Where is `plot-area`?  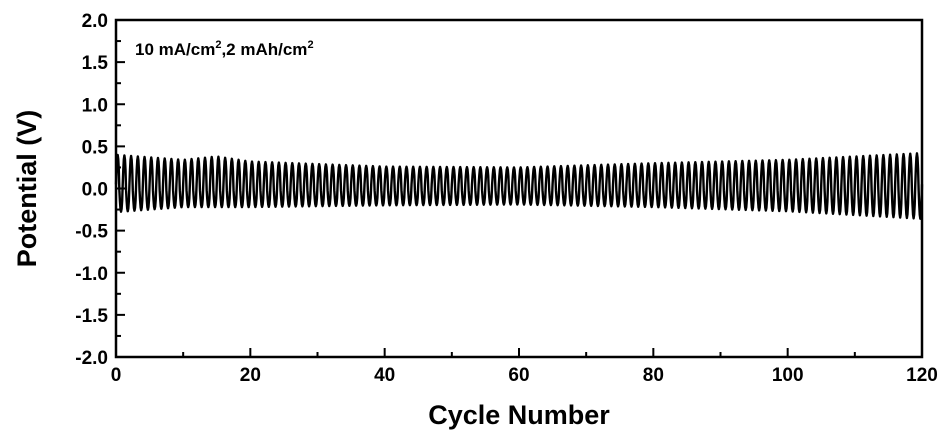
plot-area is located at coordinates (519, 185).